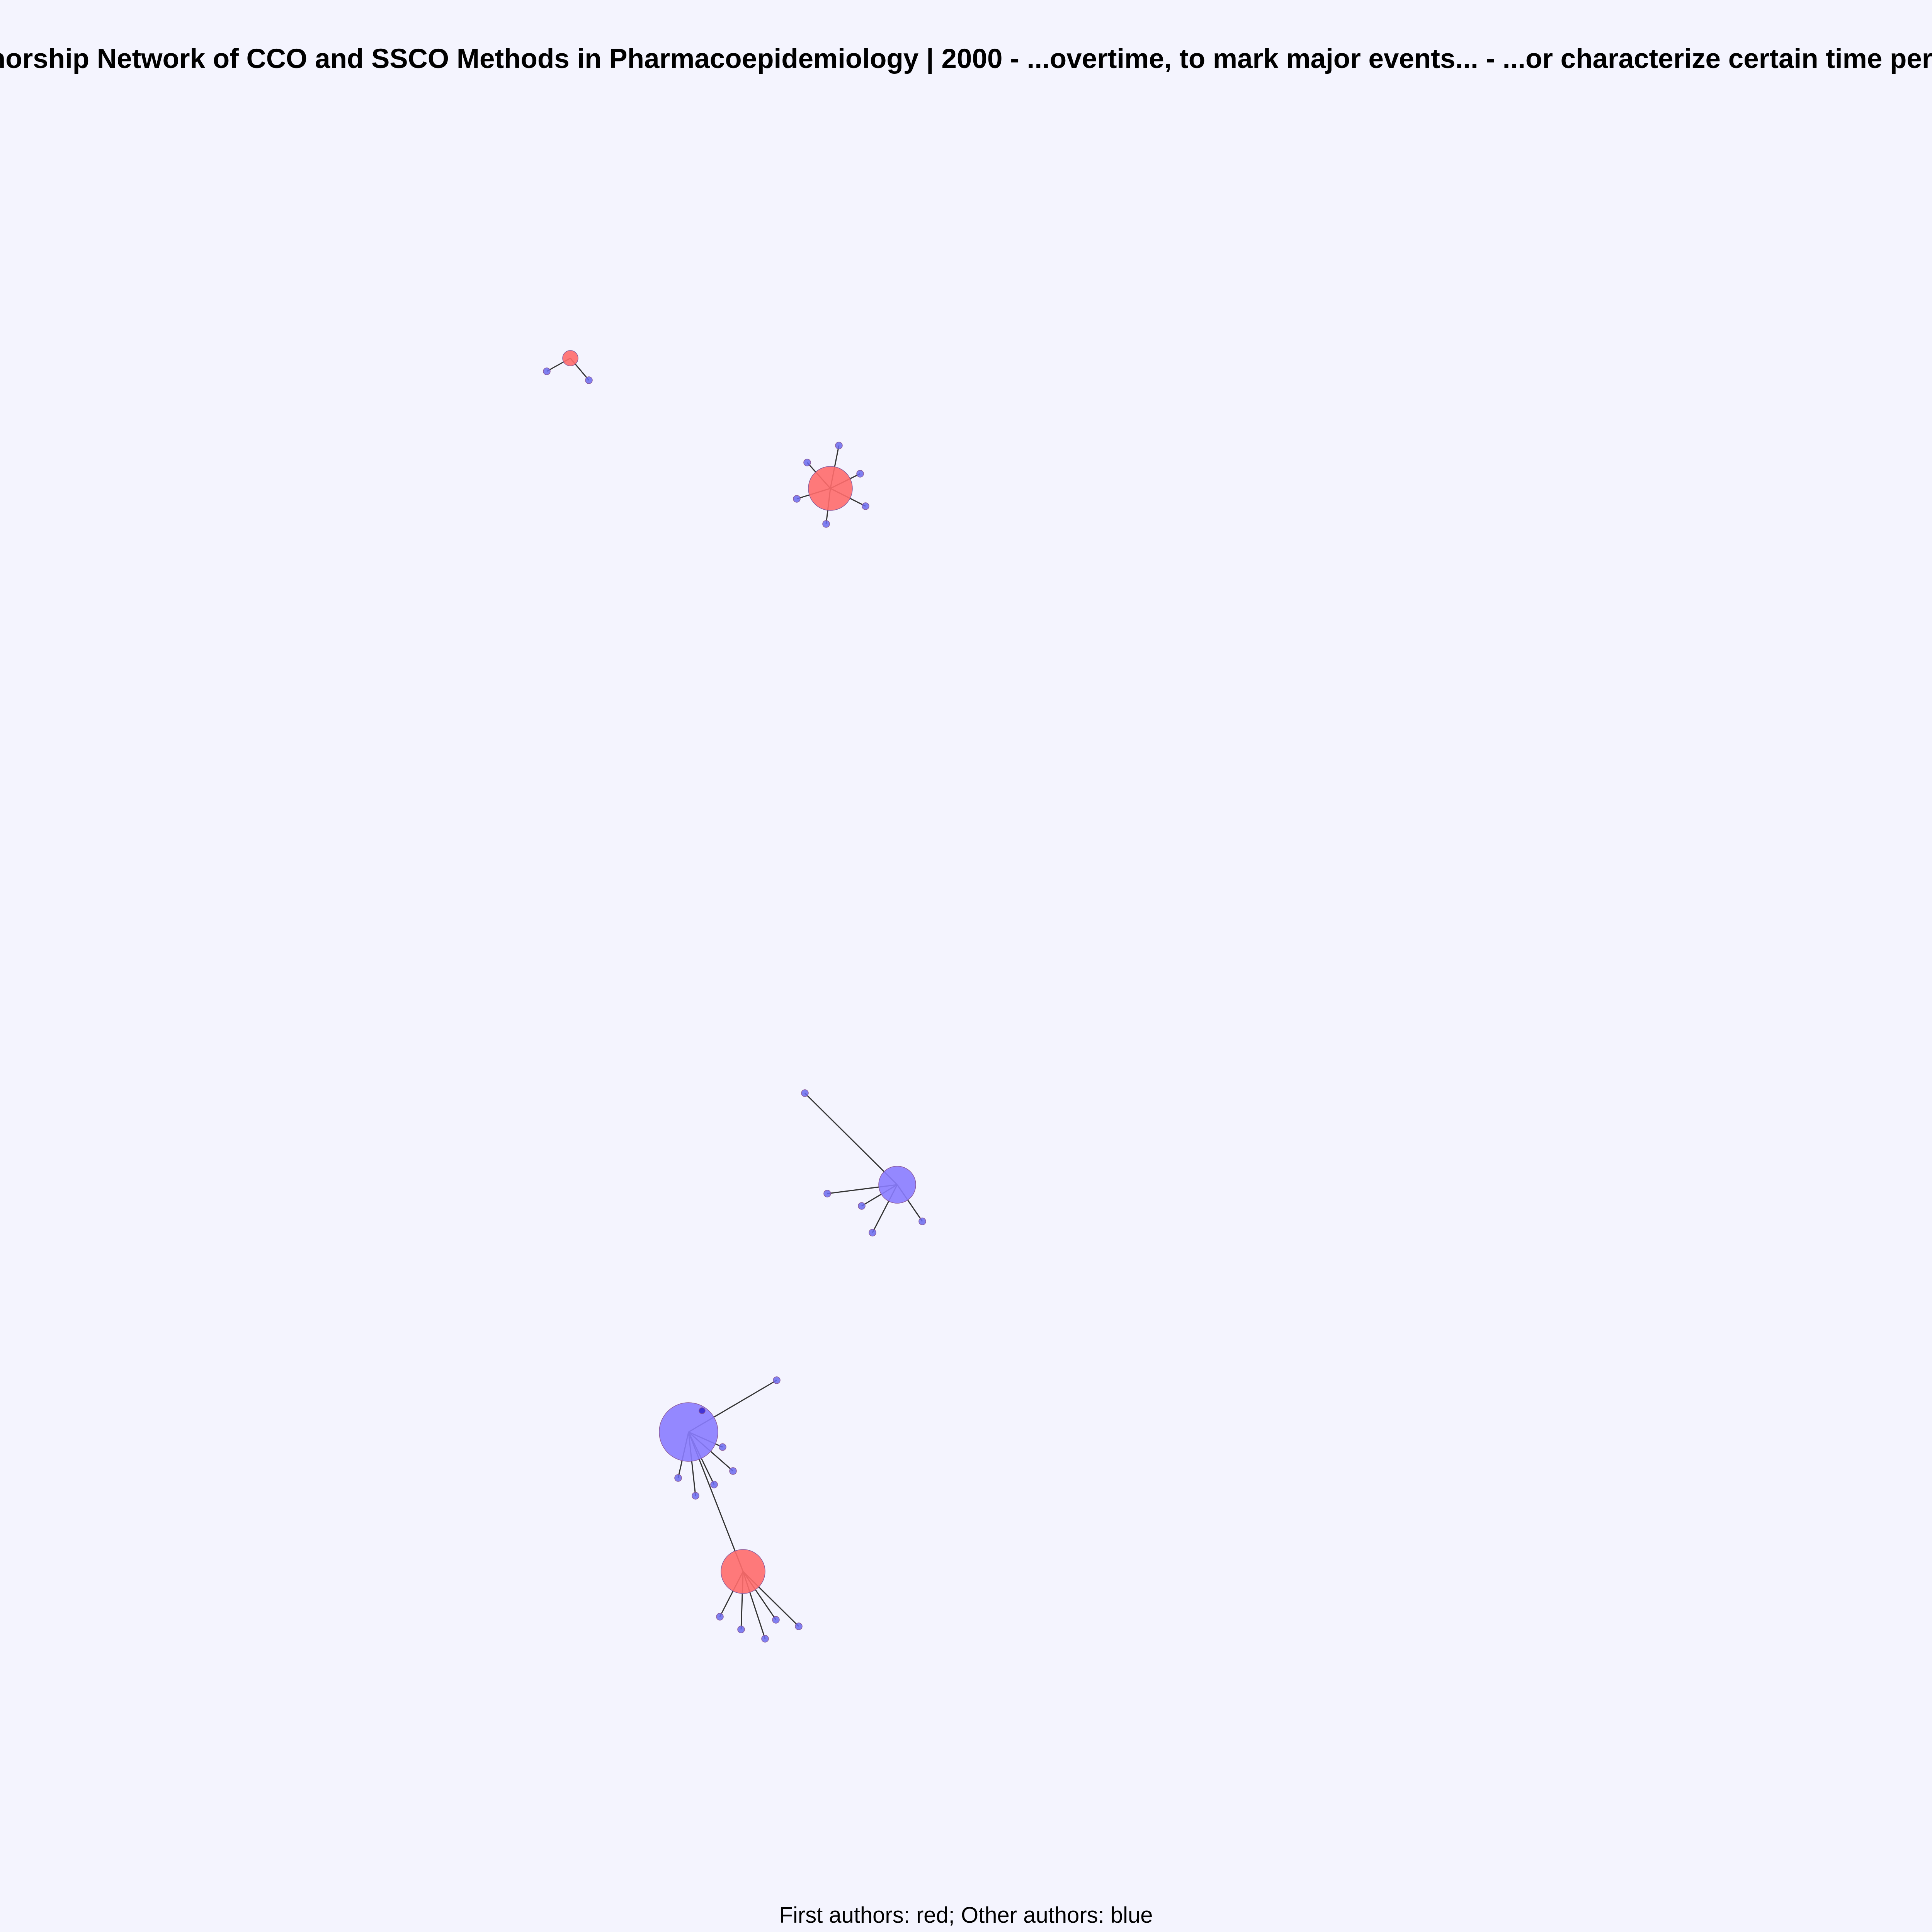 The image size is (1932, 1932). I want to click on coauthor-edge, so click(851, 1138).